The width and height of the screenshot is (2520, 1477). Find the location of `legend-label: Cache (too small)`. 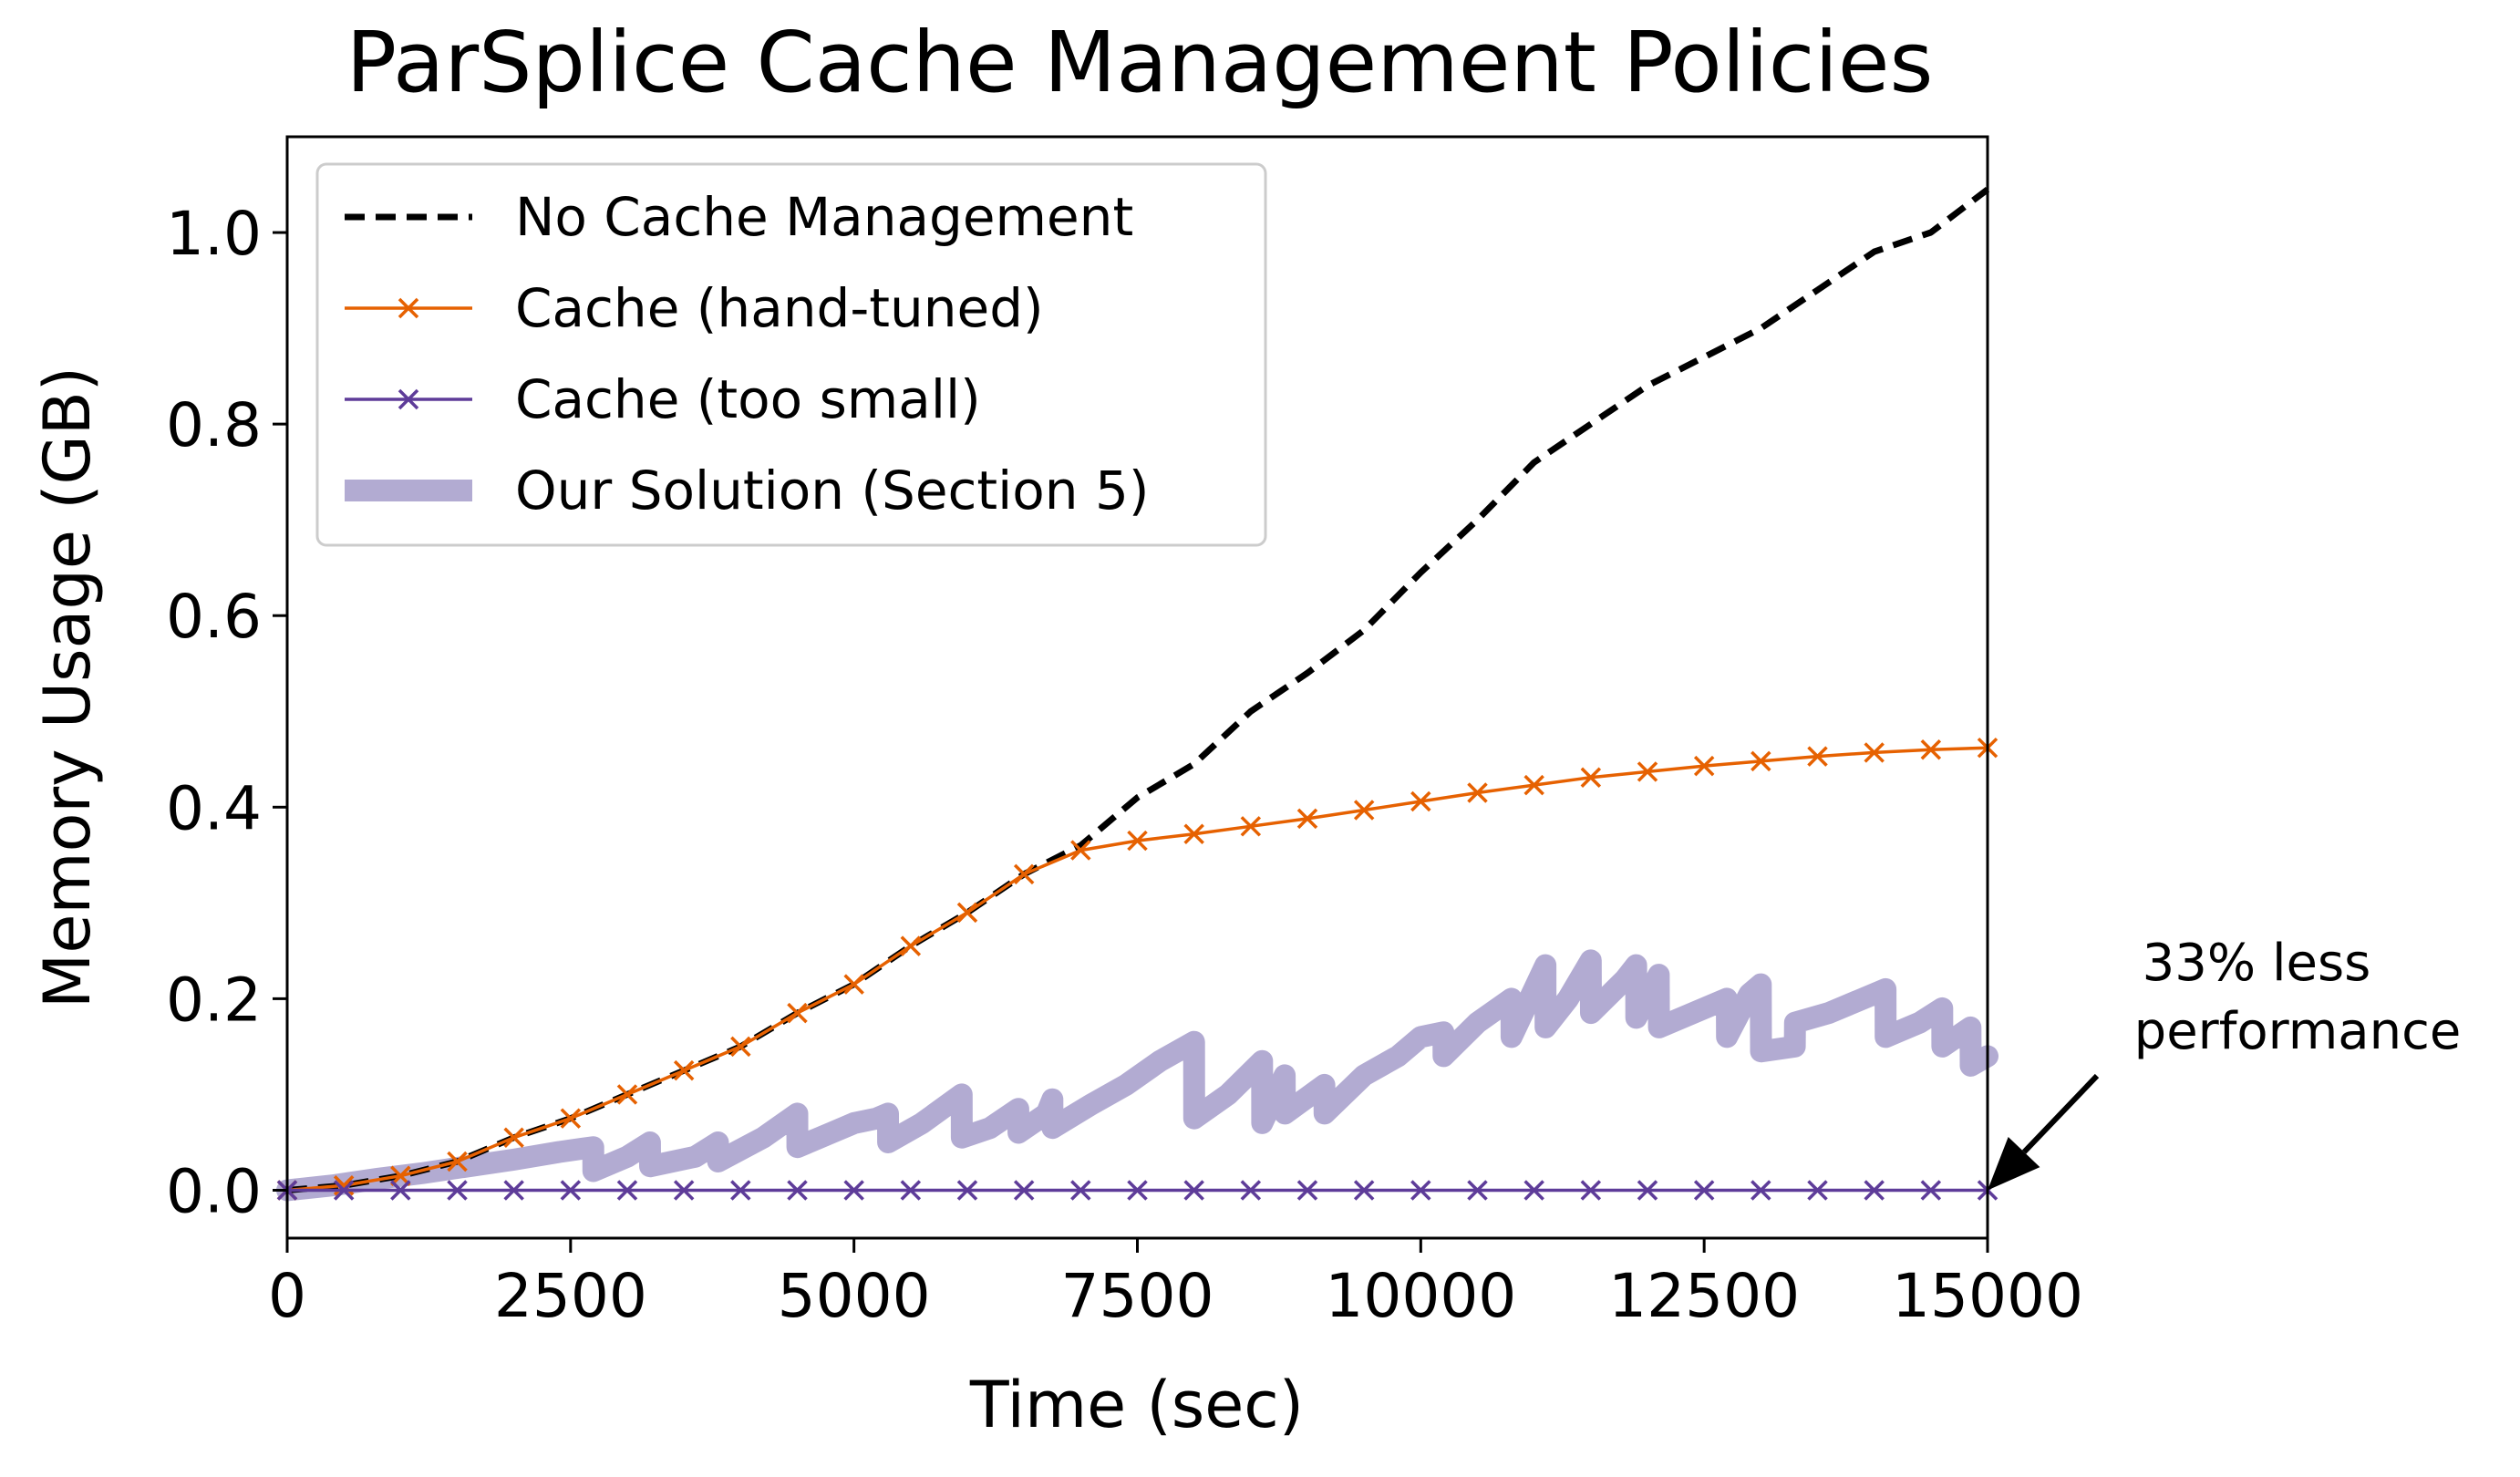

legend-label: Cache (too small) is located at coordinates (748, 399).